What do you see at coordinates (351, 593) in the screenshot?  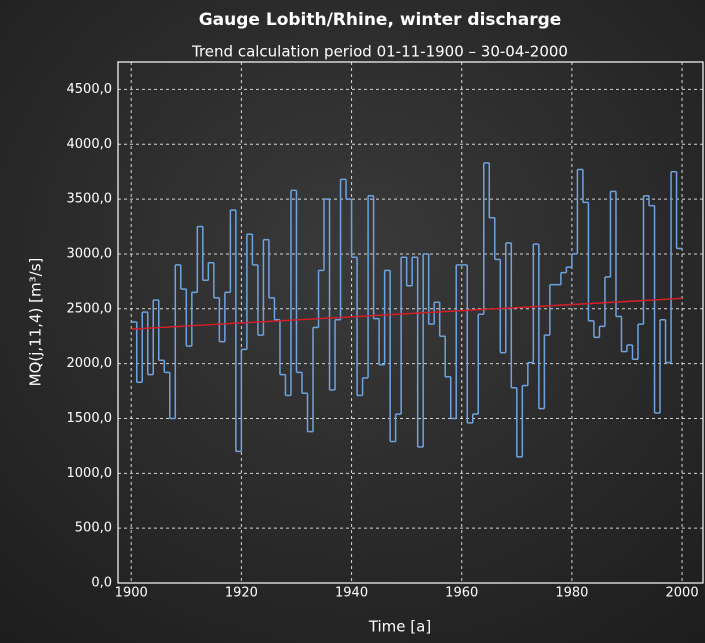 I see `x-tick-label: 1940` at bounding box center [351, 593].